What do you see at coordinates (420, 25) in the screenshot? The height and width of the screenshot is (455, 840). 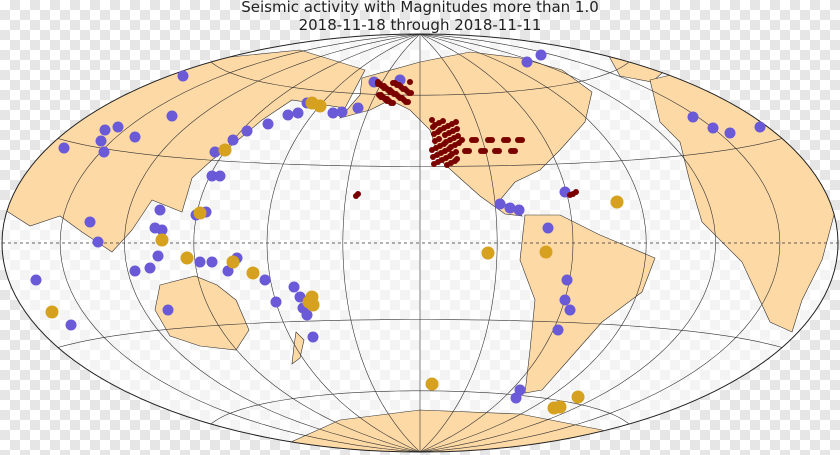 I see `map-subtitle: 2018-11-18 through 2018-11-11` at bounding box center [420, 25].